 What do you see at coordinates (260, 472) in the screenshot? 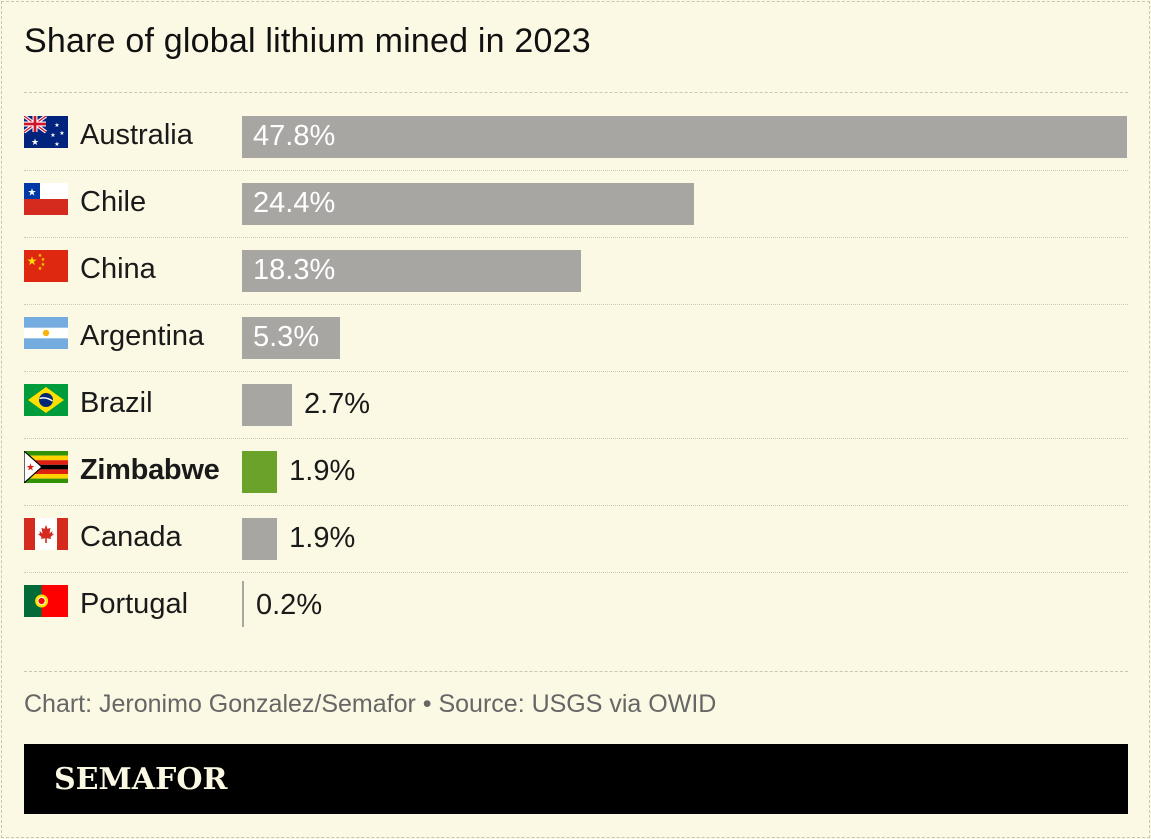
I see `bar-zimbabwe` at bounding box center [260, 472].